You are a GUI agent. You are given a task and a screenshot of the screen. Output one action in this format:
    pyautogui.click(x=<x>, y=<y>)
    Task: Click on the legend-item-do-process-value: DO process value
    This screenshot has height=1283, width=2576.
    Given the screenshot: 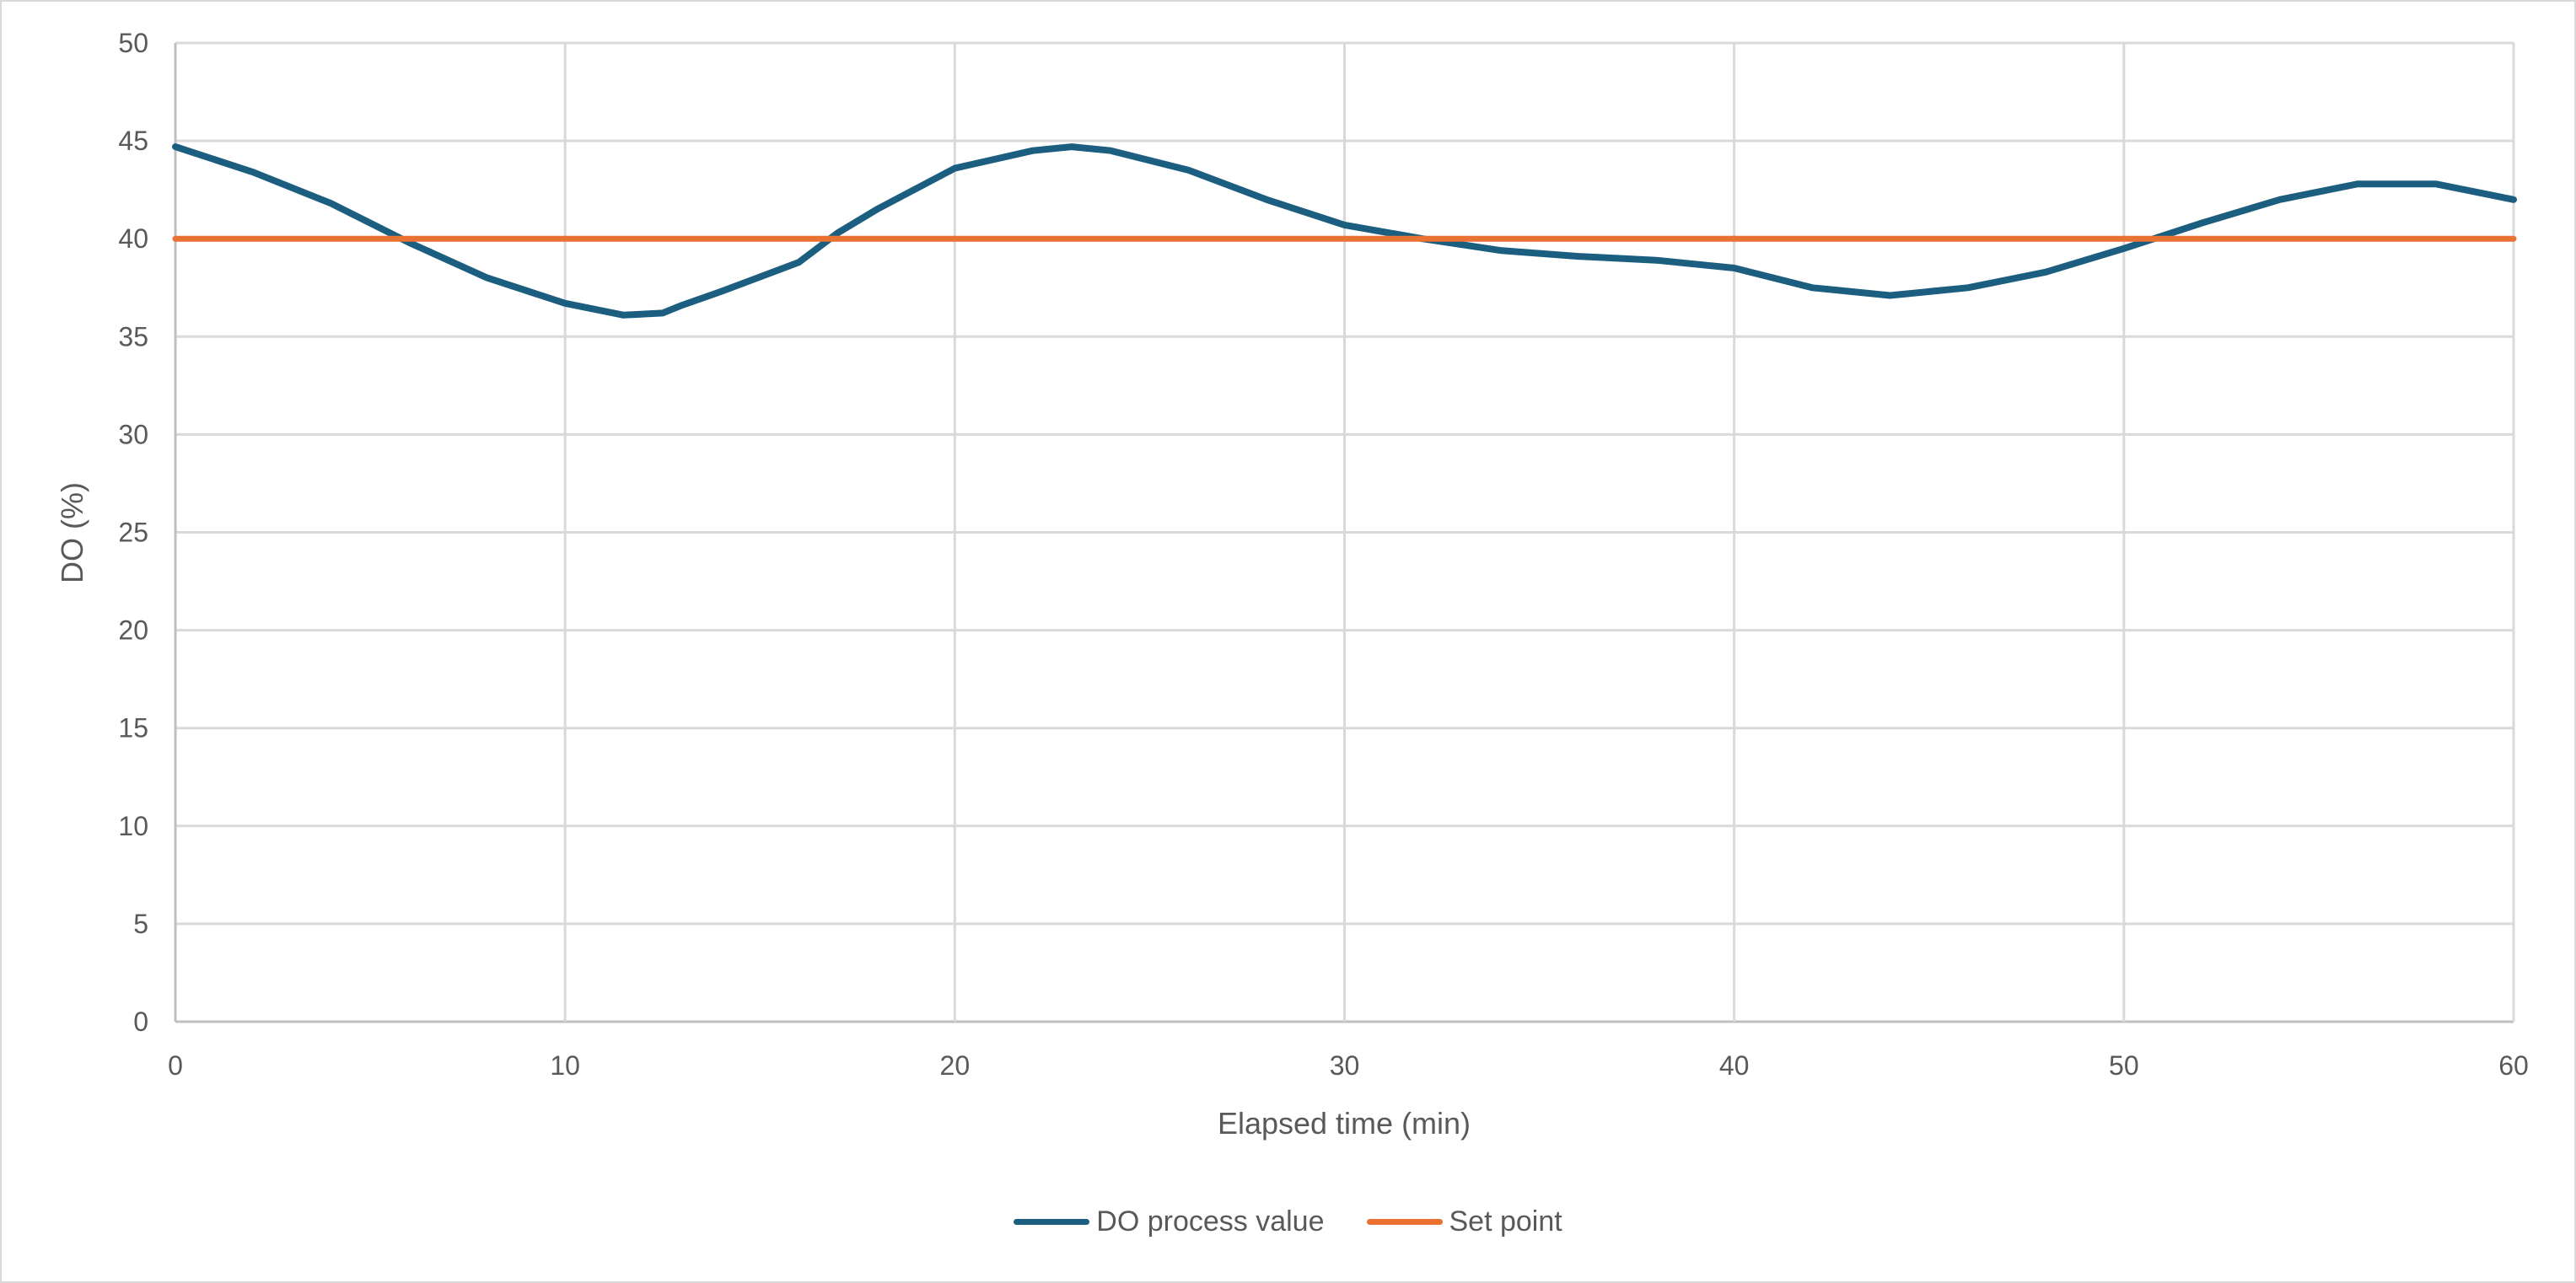 What is the action you would take?
    pyautogui.click(x=1169, y=1221)
    